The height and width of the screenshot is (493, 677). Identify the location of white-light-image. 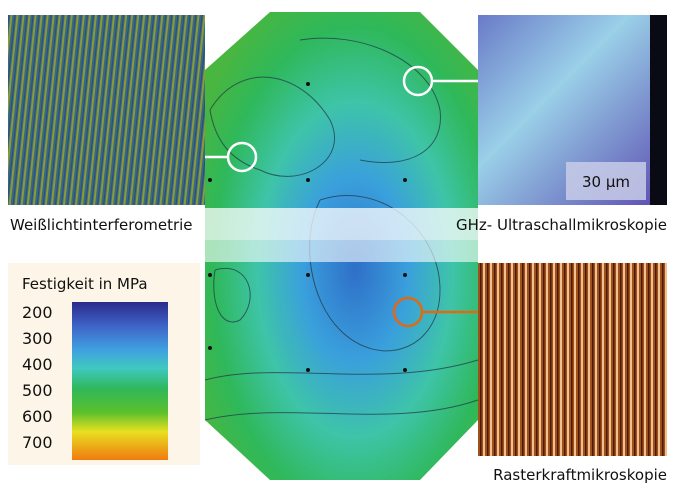
(106, 110).